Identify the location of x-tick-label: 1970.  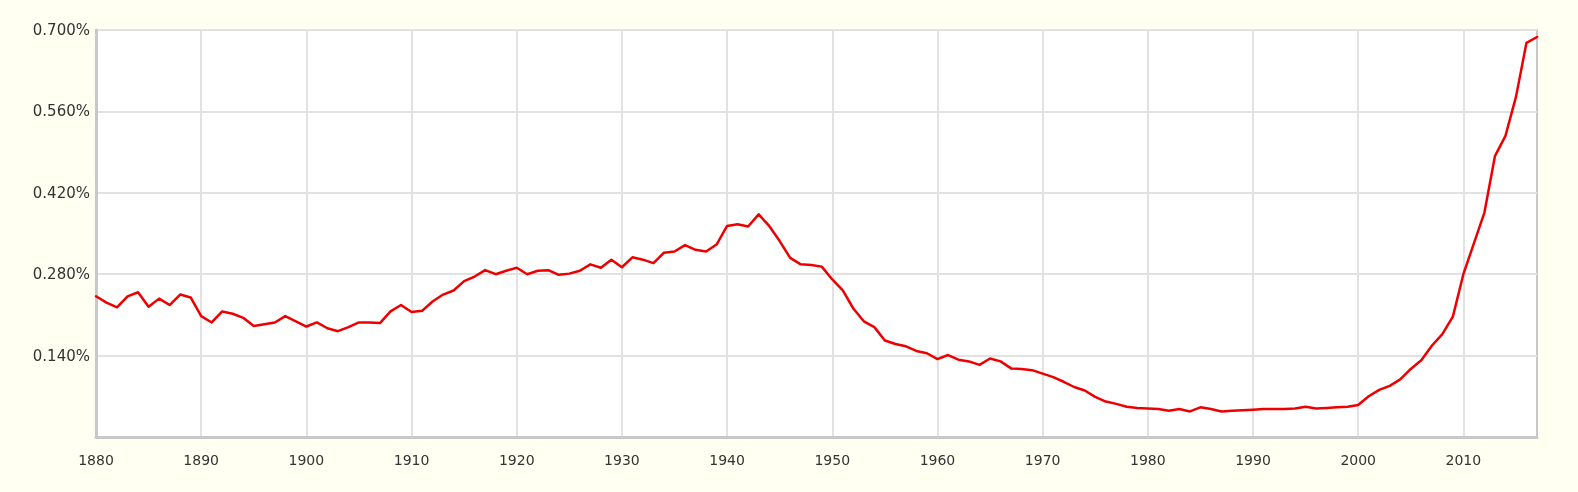
(1042, 460).